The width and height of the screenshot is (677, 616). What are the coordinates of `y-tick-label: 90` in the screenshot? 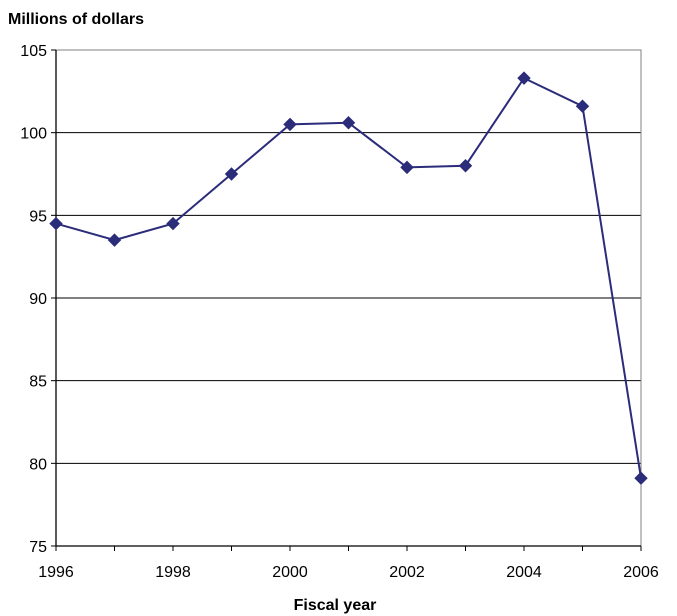 It's located at (38, 299).